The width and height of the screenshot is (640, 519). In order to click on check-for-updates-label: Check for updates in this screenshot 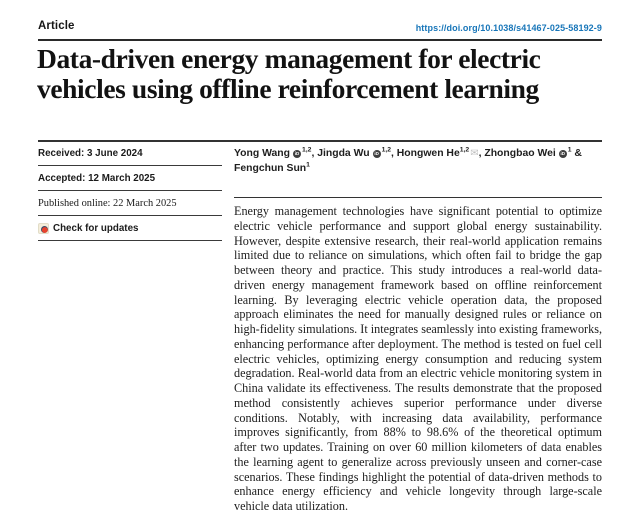, I will do `click(96, 228)`.